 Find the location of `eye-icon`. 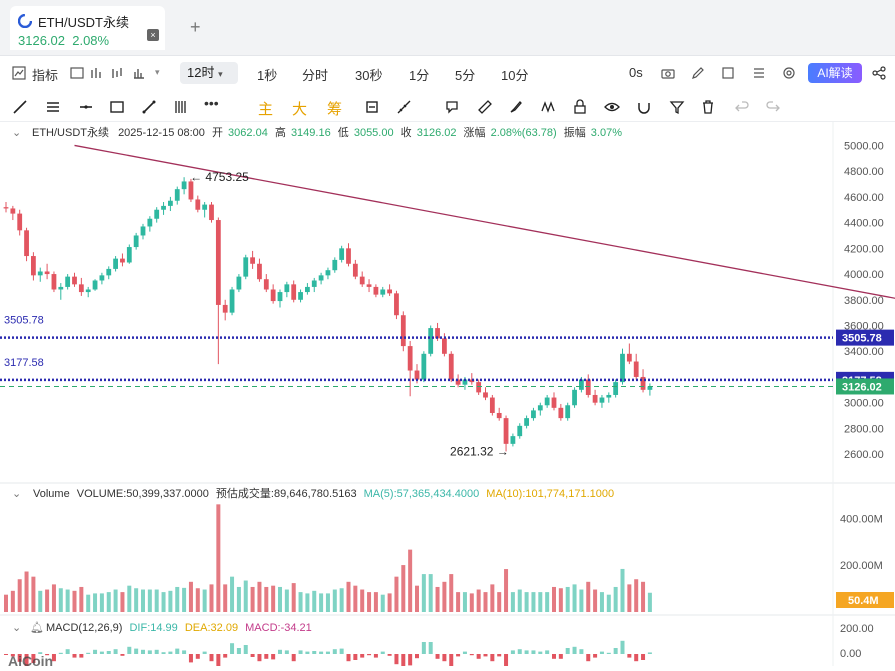

eye-icon is located at coordinates (612, 107).